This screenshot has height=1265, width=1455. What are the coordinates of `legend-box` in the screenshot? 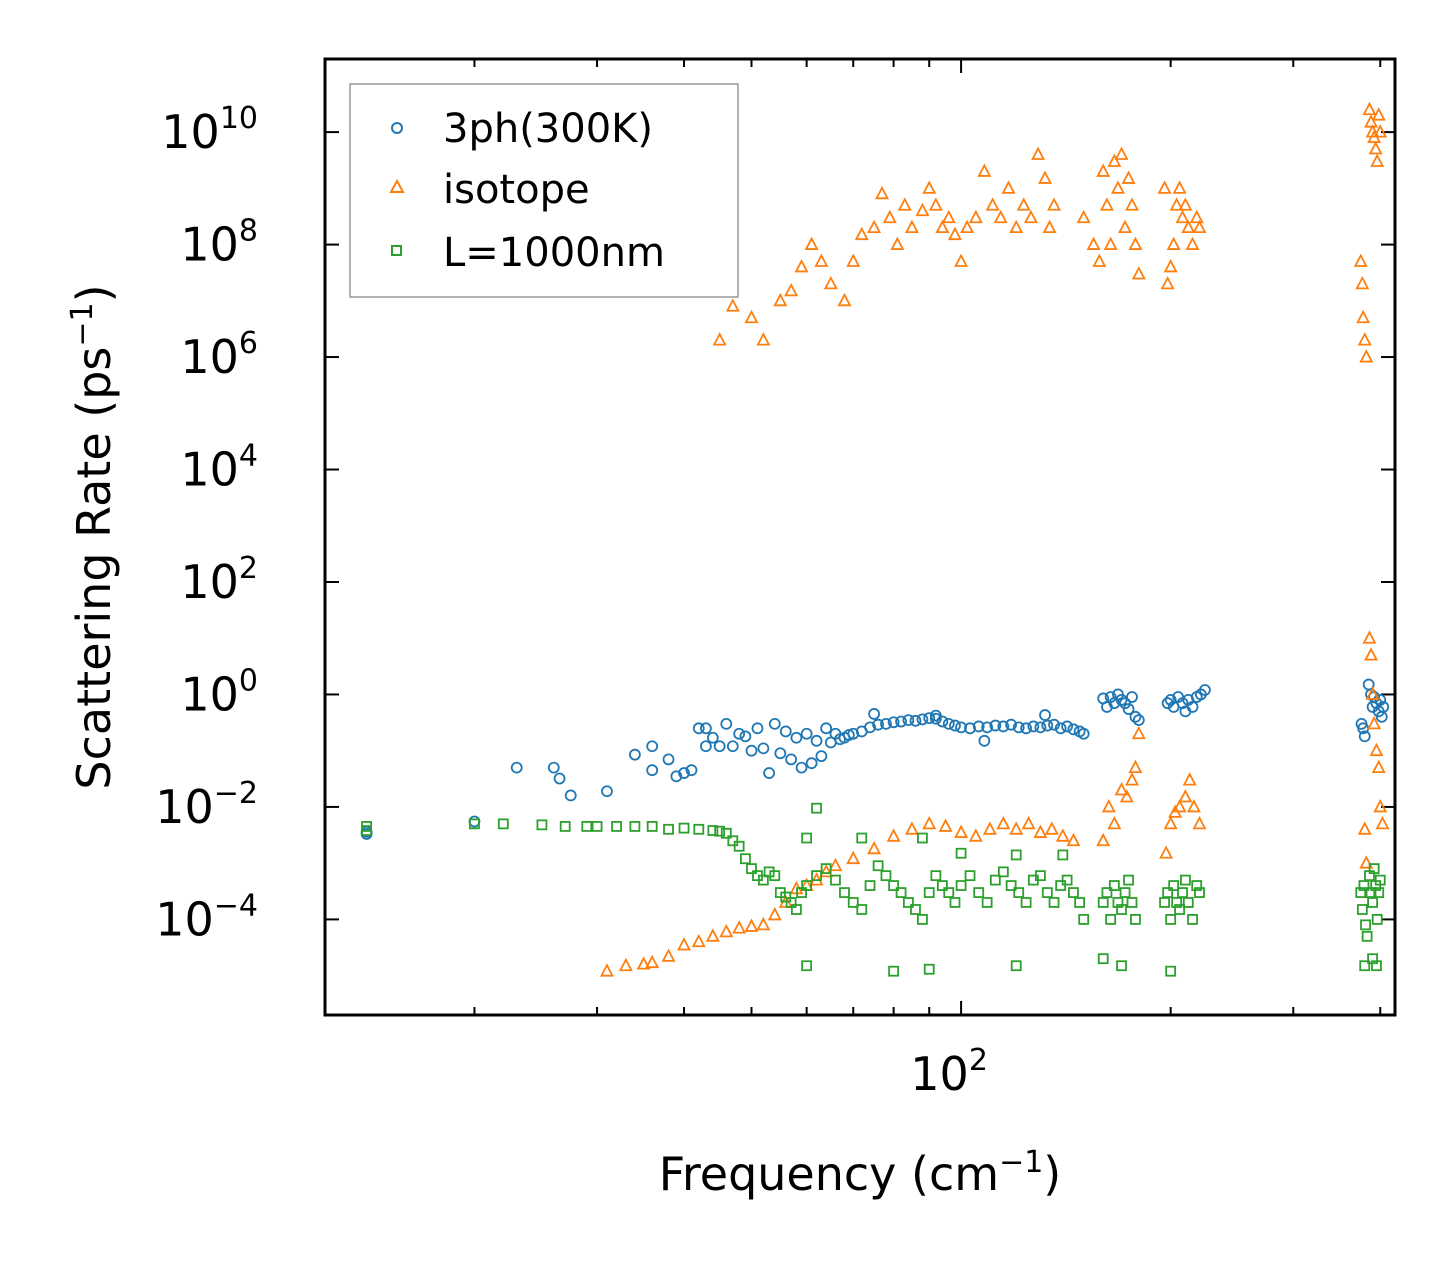 It's located at (544, 190).